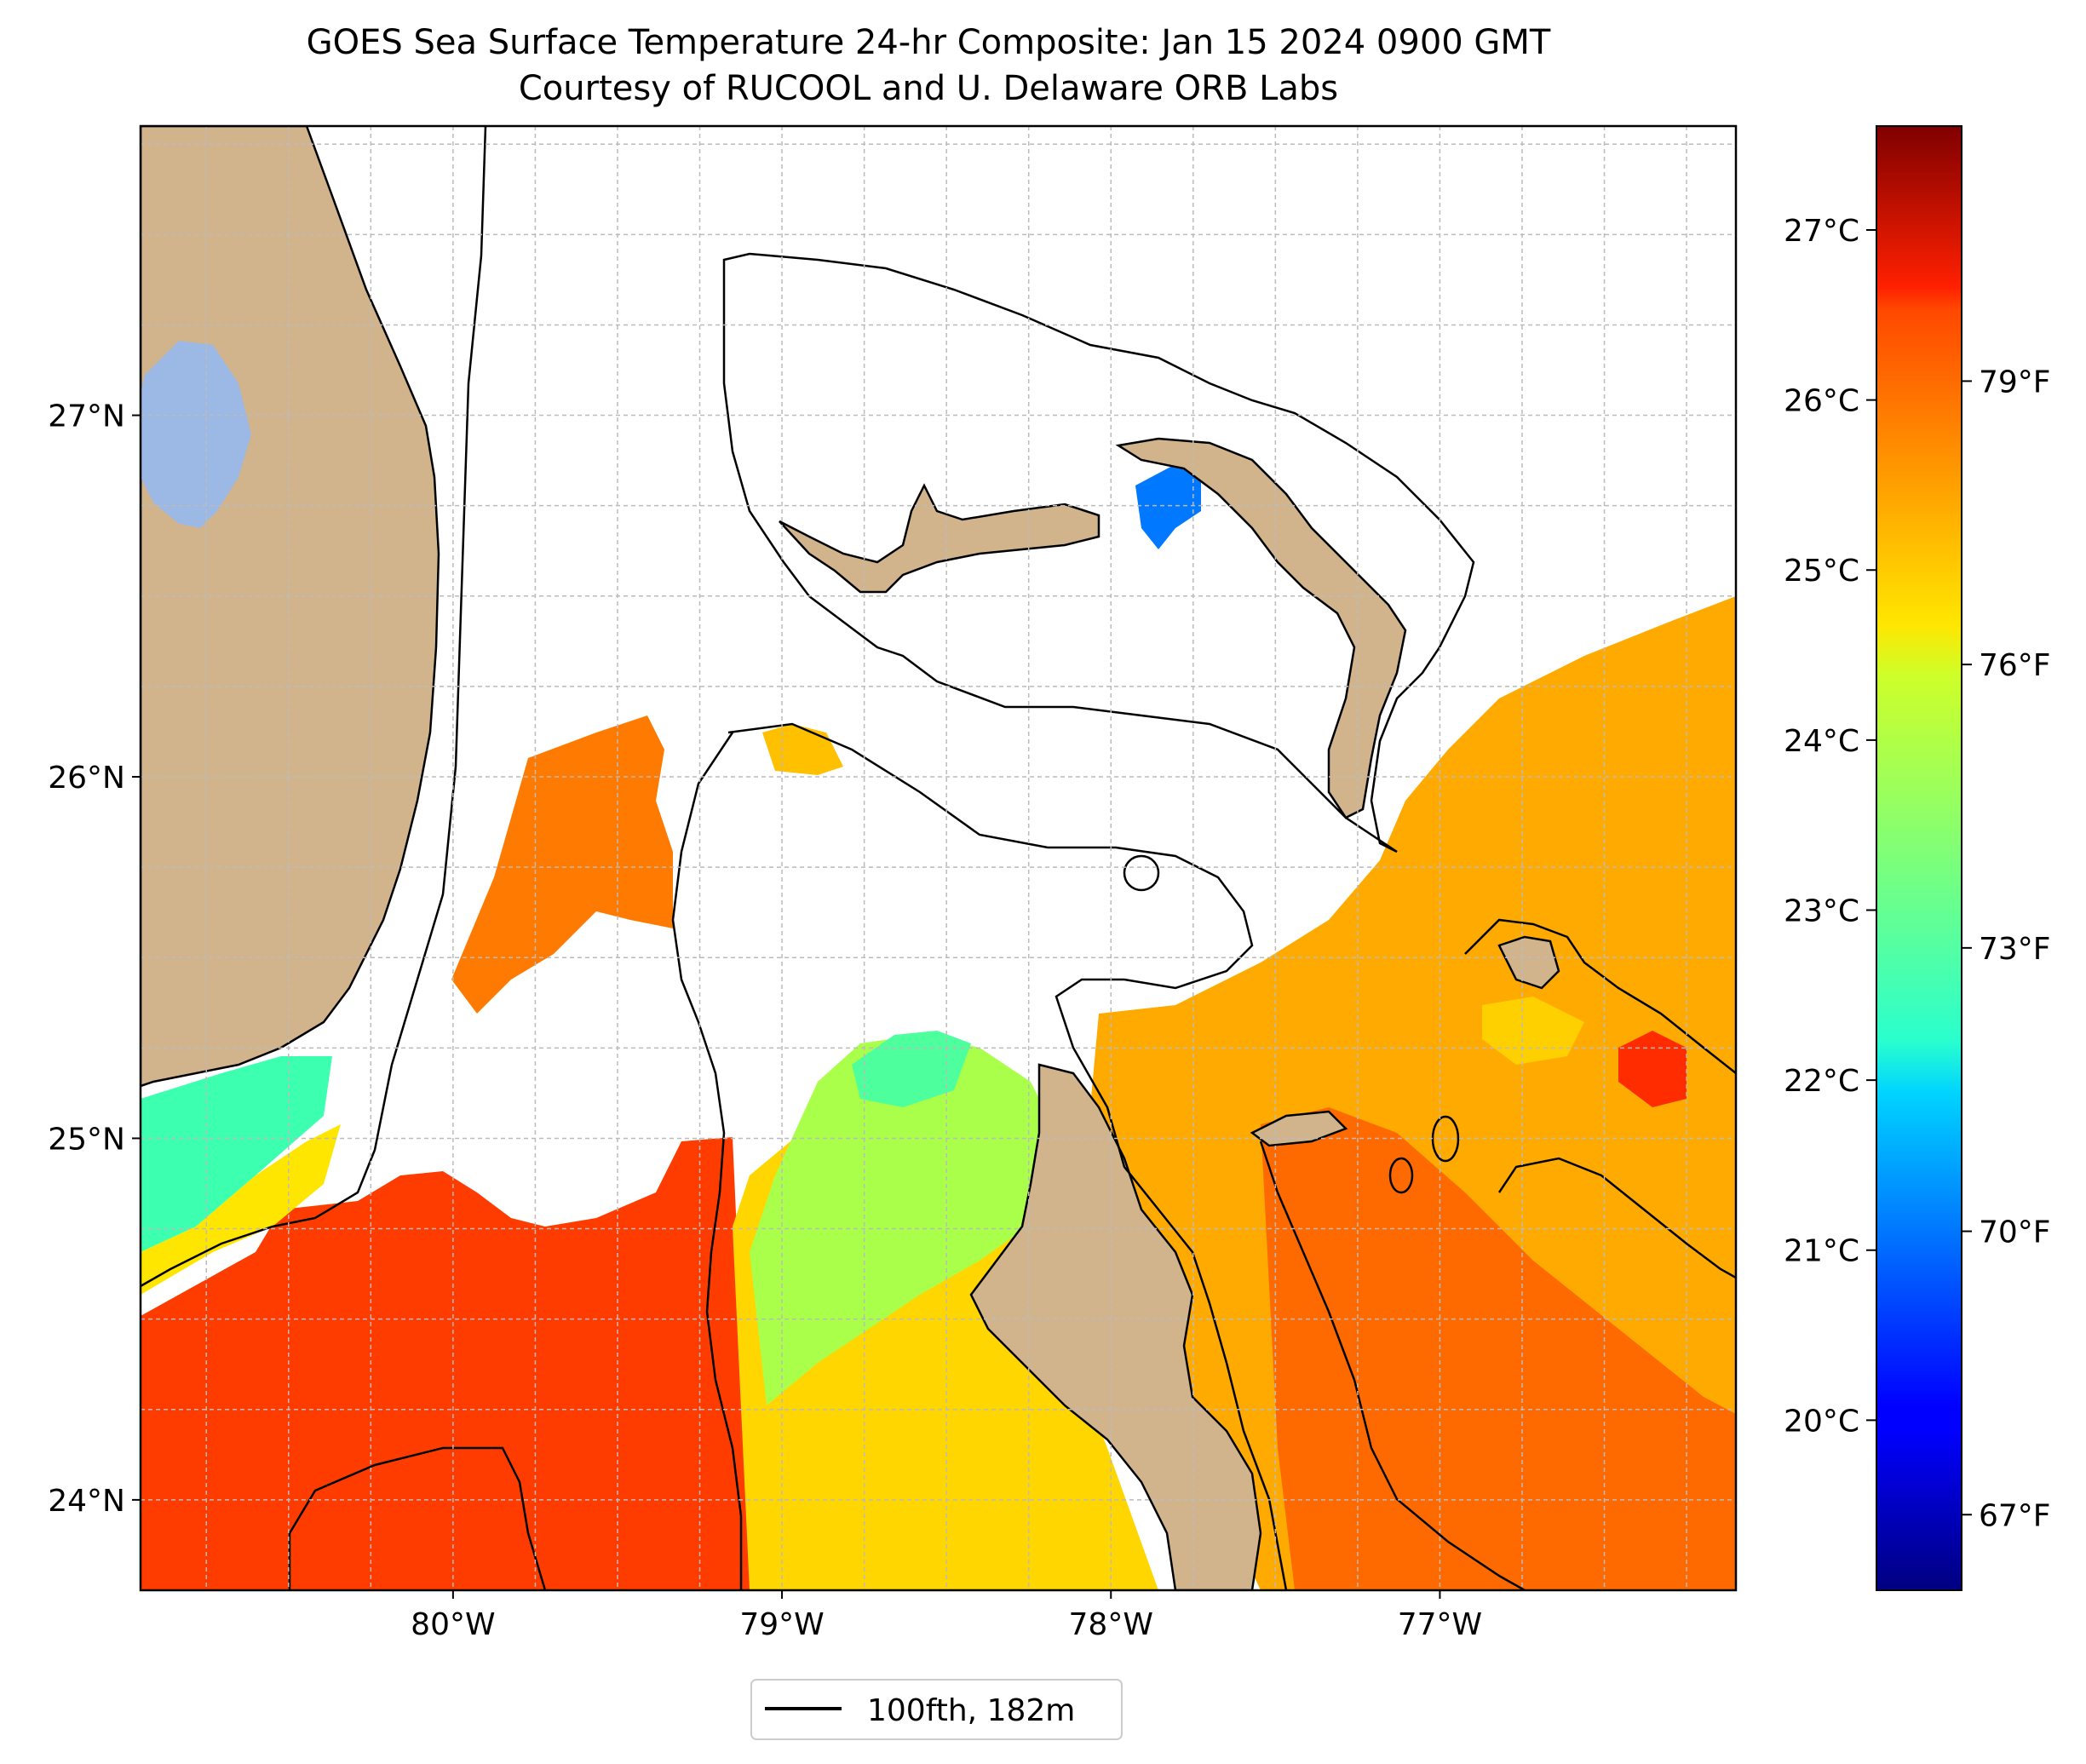 This screenshot has width=2086, height=1764. Describe the element at coordinates (1821, 1251) in the screenshot. I see `celsius-tick-label: 21°C` at that location.